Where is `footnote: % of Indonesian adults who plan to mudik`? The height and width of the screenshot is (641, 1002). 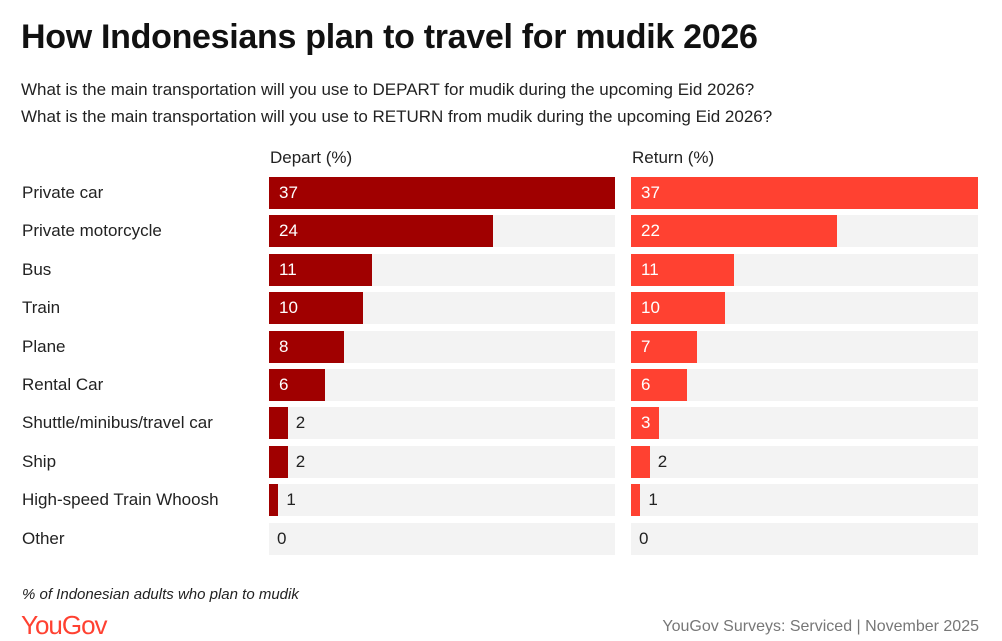 footnote: % of Indonesian adults who plan to mudik is located at coordinates (160, 594).